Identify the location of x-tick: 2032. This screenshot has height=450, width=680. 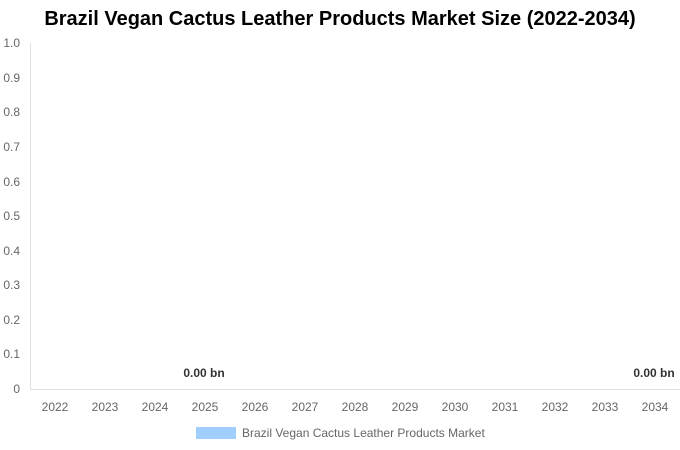
(555, 407).